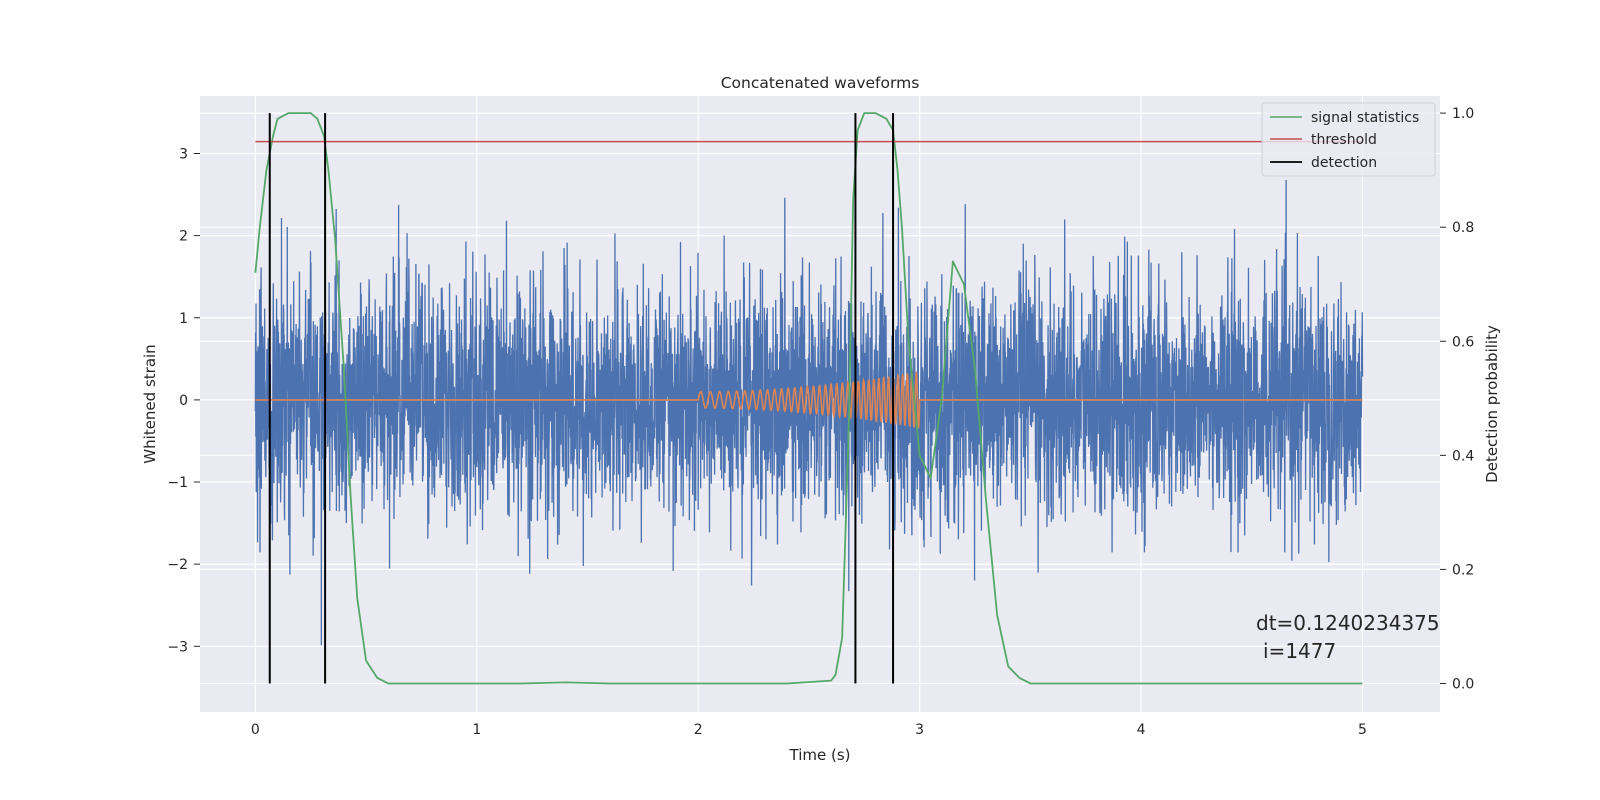  What do you see at coordinates (183, 319) in the screenshot?
I see `y-tick-label: 1` at bounding box center [183, 319].